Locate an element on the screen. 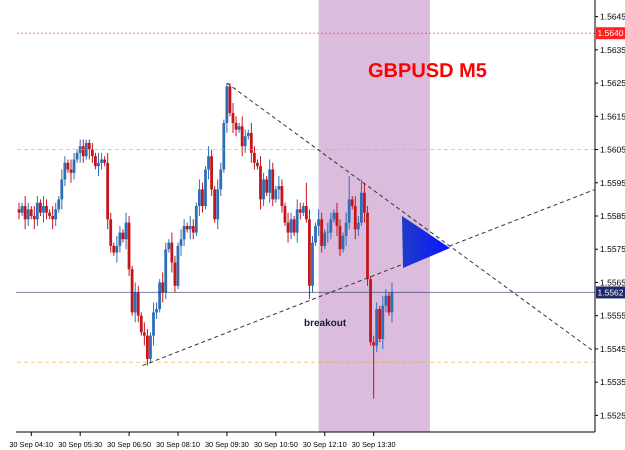 This screenshot has width=625, height=450. ref-line-label: 1.5640 is located at coordinates (611, 33).